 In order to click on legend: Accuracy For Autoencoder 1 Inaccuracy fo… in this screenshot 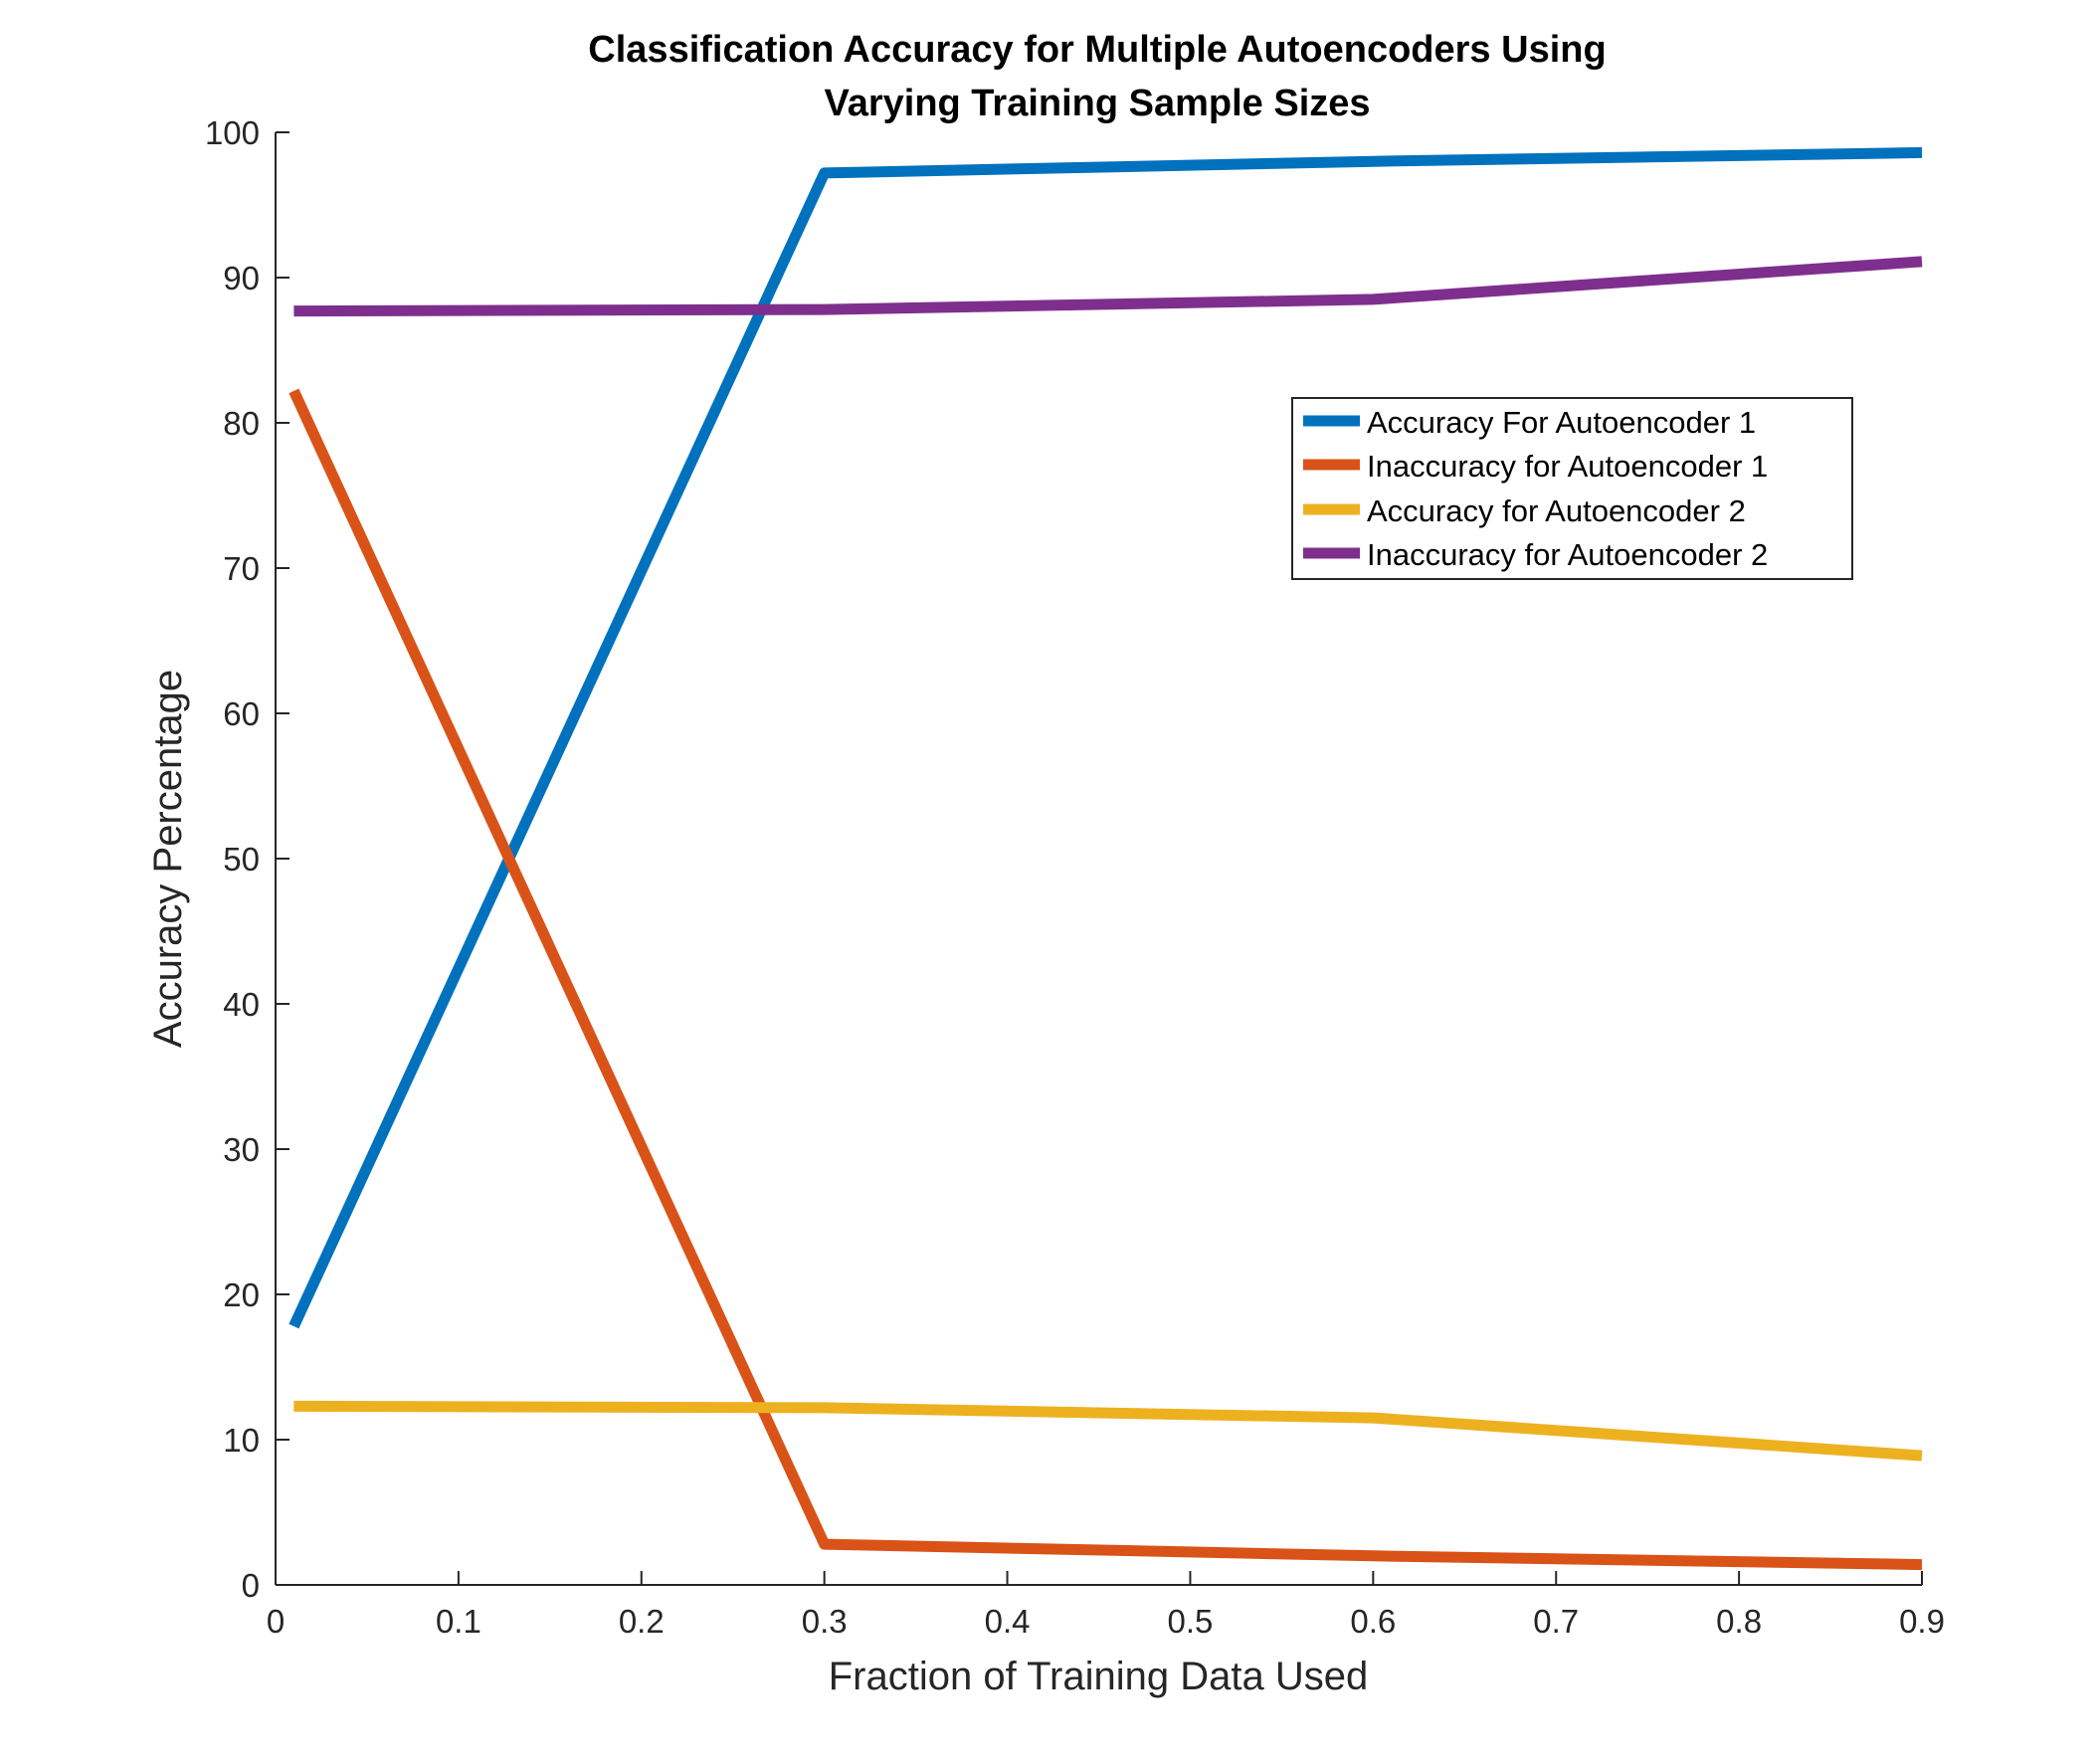, I will do `click(1572, 488)`.